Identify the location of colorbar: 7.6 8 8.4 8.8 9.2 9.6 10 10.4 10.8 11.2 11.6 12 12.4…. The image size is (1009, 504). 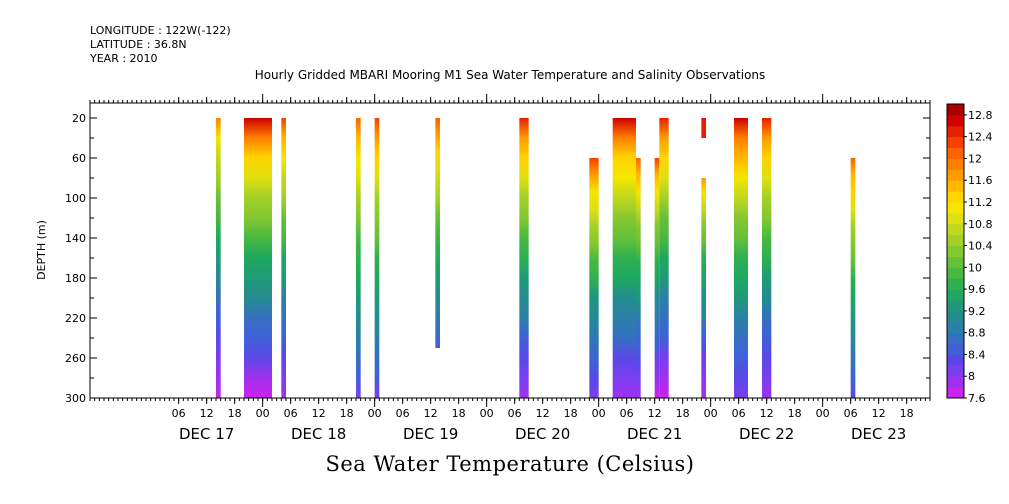
(969, 254).